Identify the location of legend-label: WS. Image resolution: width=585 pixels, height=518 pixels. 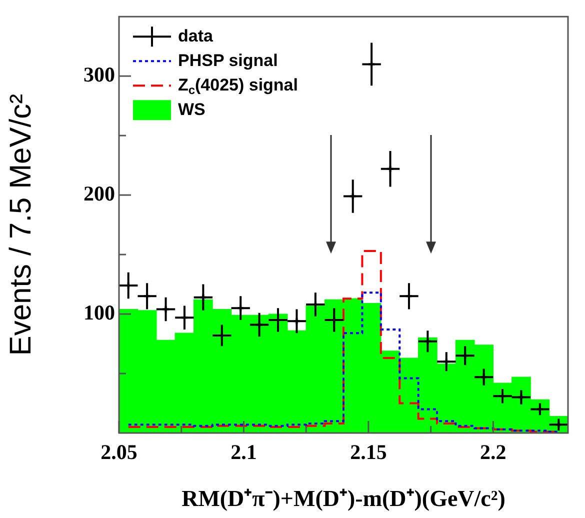
(192, 109).